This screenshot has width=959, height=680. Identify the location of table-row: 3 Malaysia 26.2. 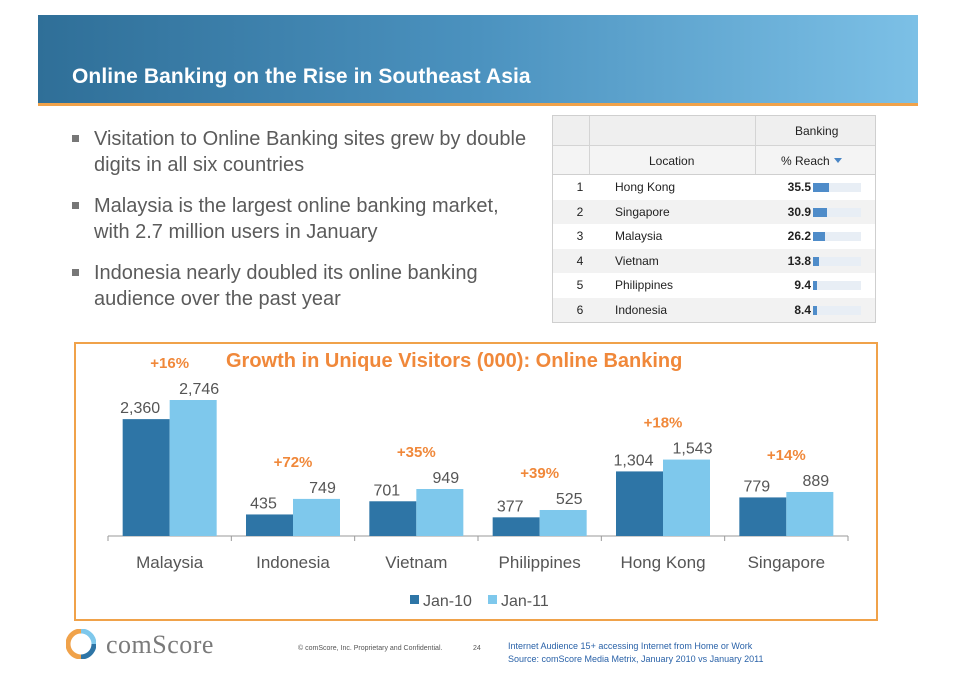
(714, 236).